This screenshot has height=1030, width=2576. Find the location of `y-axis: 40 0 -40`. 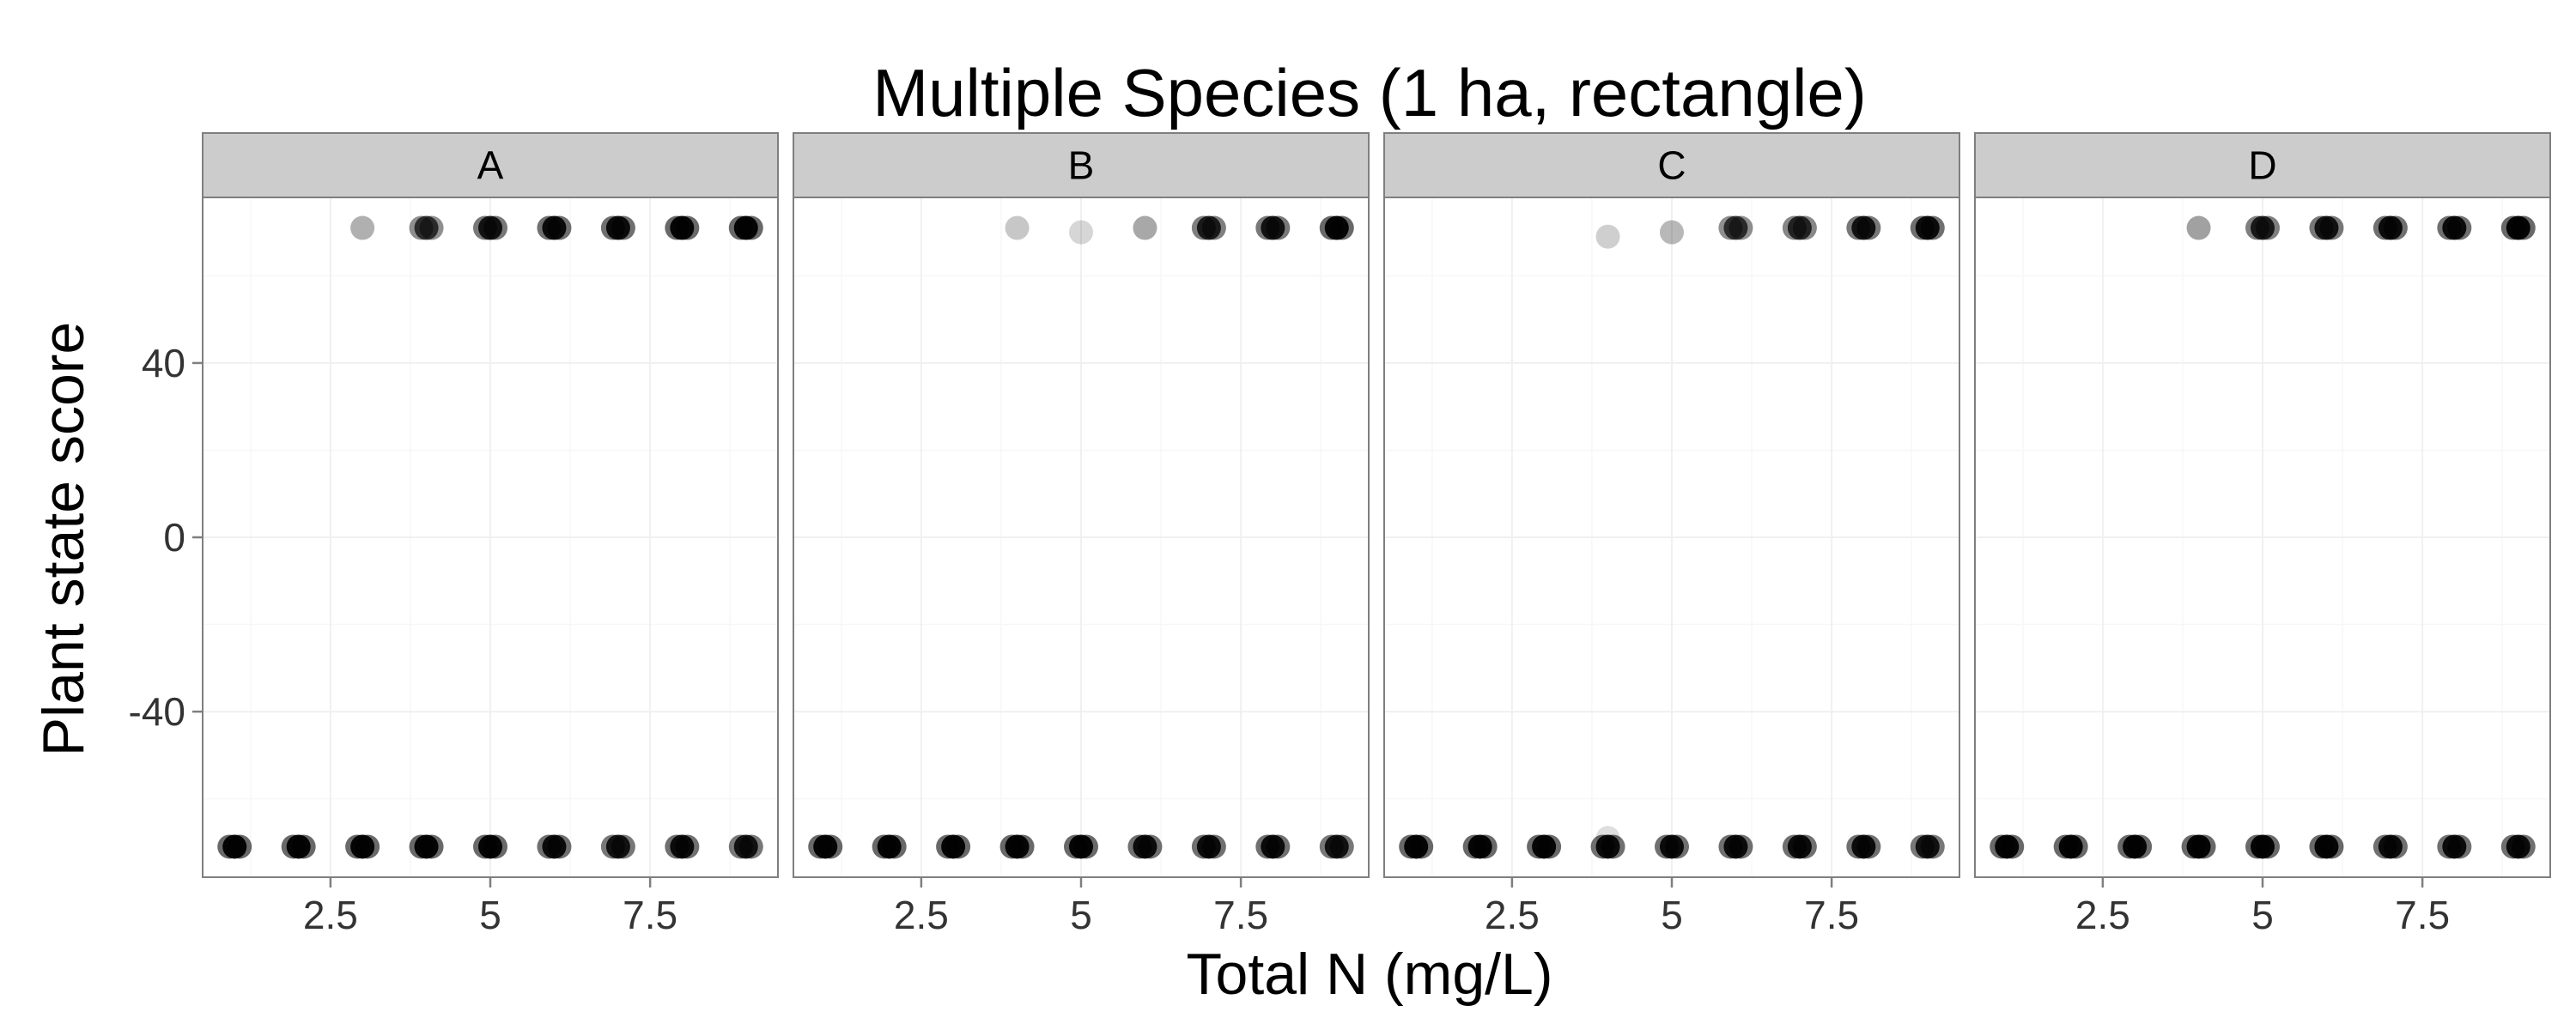

y-axis: 40 0 -40 is located at coordinates (166, 537).